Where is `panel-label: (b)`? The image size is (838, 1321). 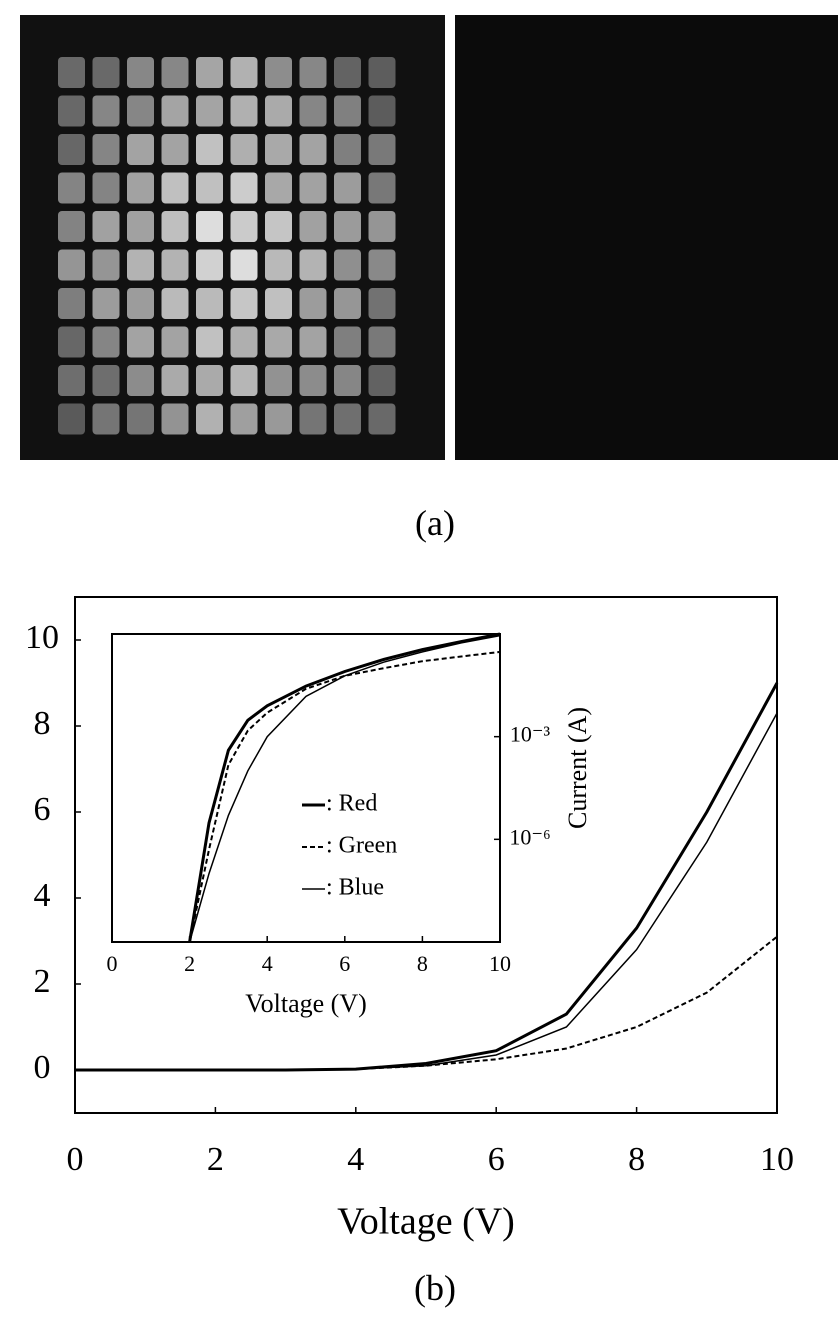 panel-label: (b) is located at coordinates (435, 1288).